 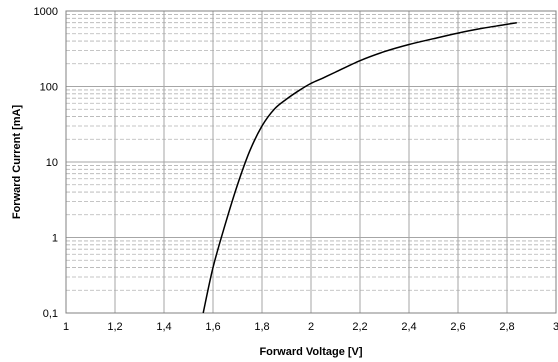 I want to click on x-tick-label: 2,8, so click(x=506, y=327).